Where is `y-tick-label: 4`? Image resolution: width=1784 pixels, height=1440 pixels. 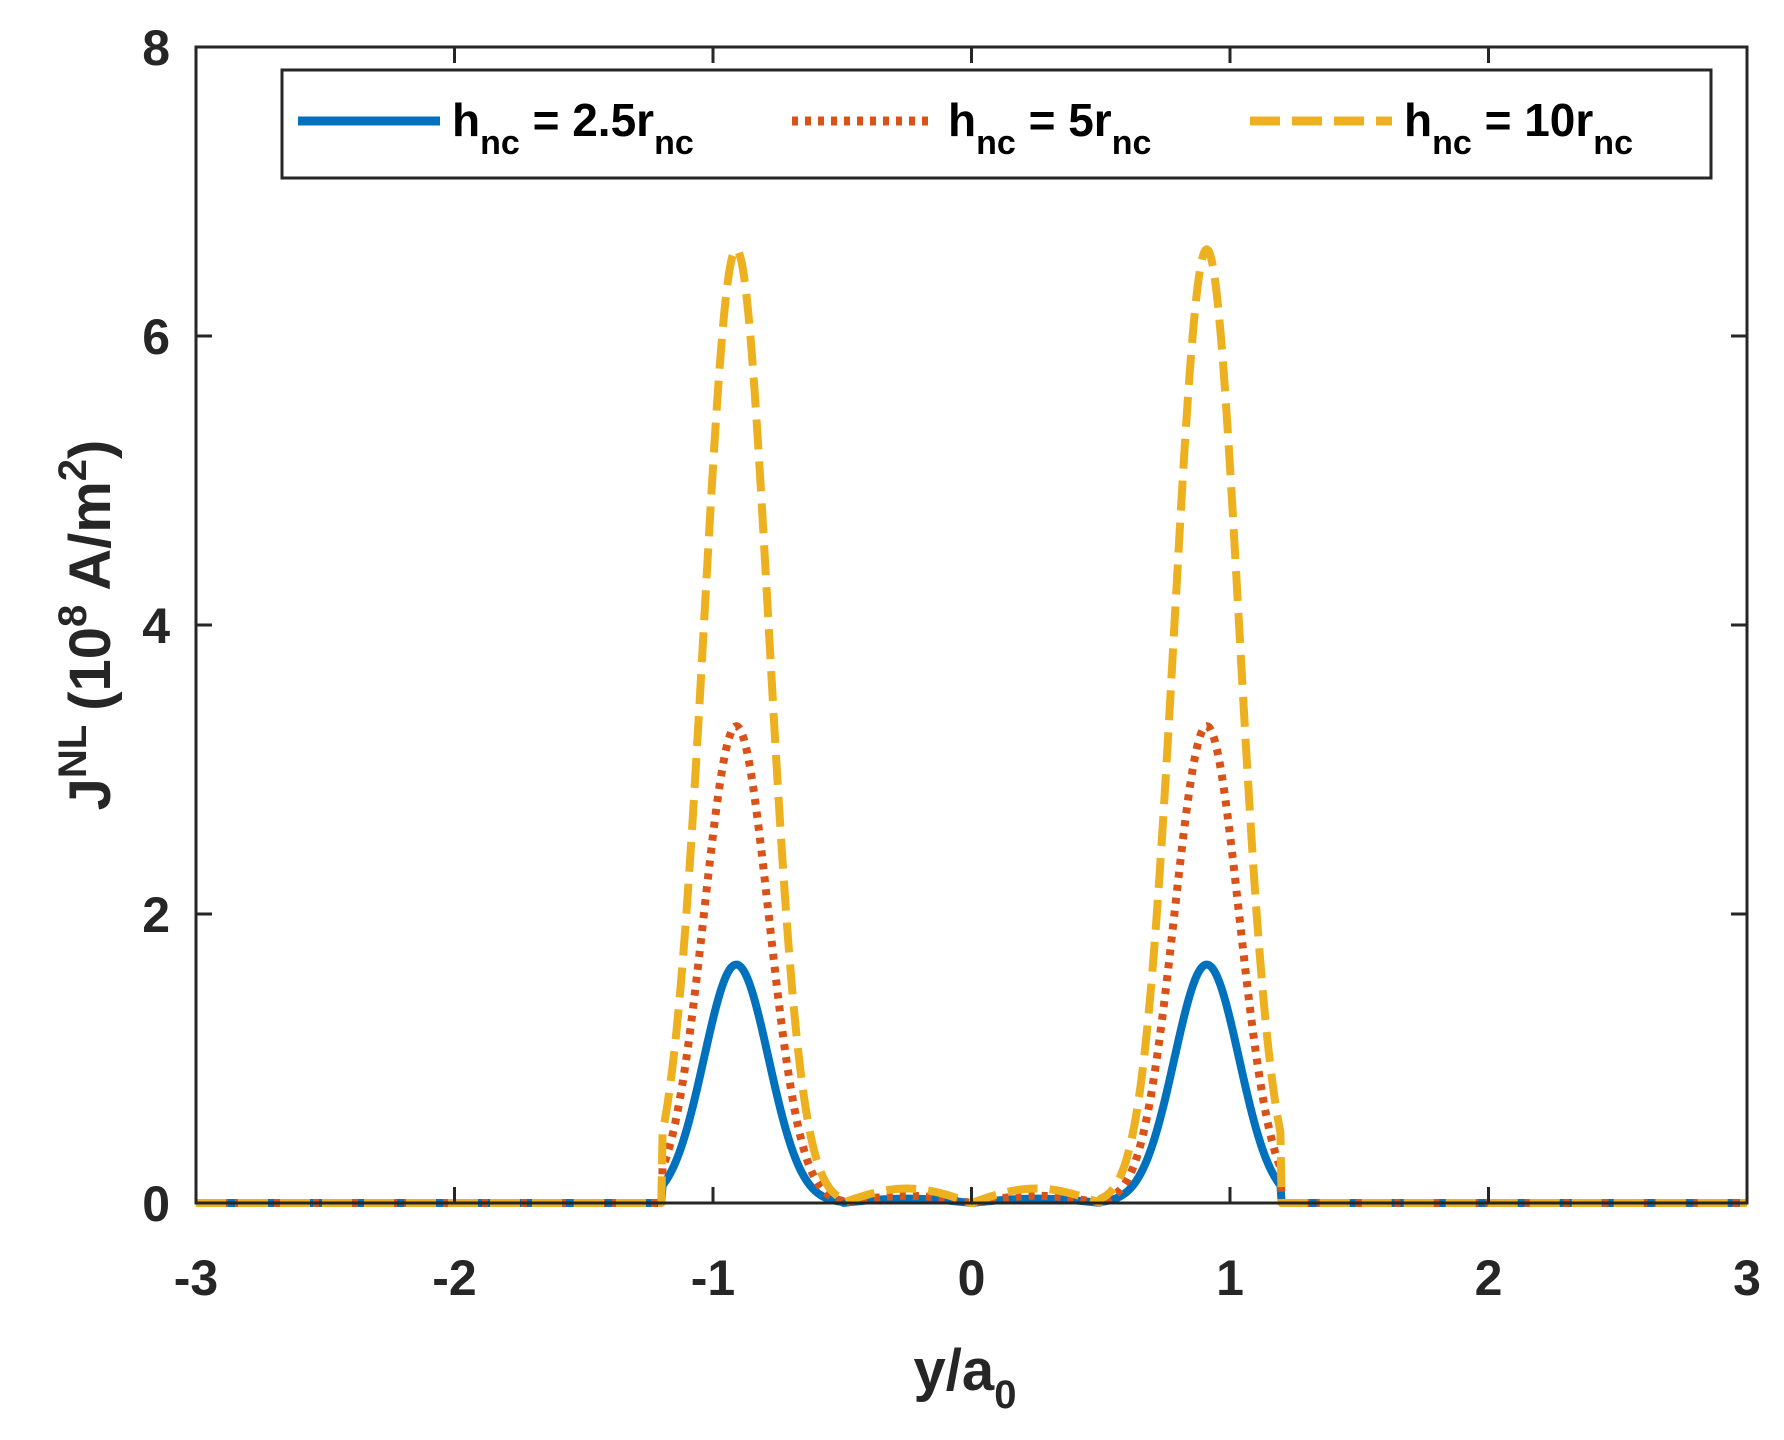 y-tick-label: 4 is located at coordinates (156, 626).